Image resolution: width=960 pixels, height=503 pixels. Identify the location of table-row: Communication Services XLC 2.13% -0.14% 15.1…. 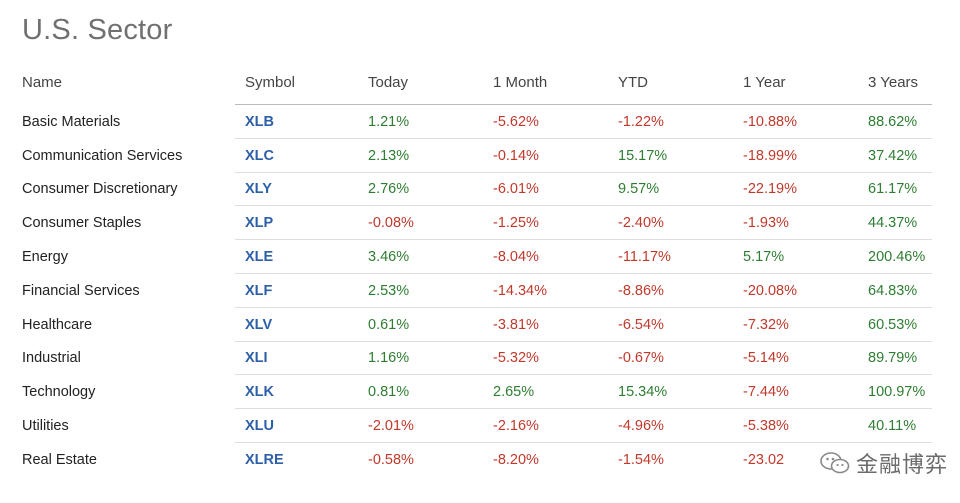
(473, 156).